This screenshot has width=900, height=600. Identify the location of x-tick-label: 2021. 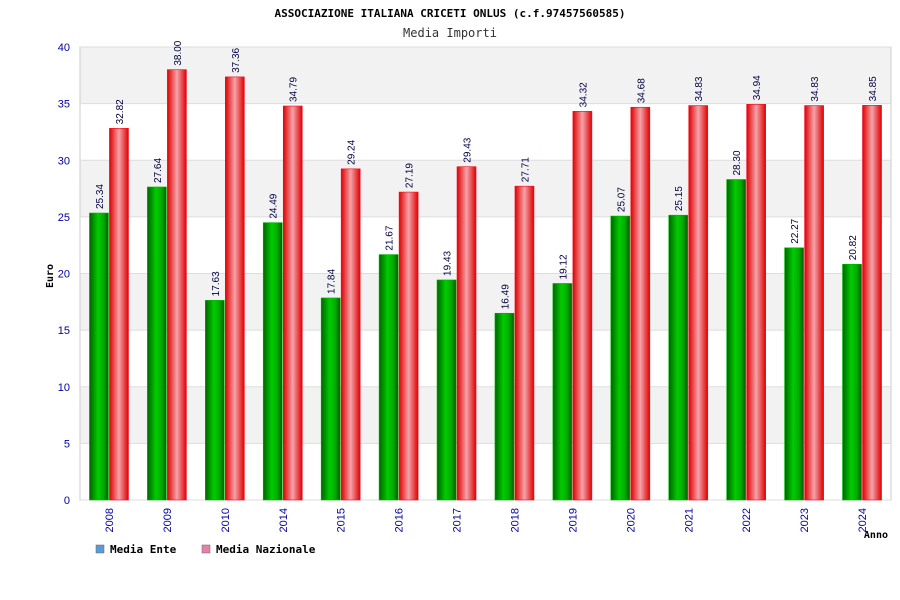
(689, 520).